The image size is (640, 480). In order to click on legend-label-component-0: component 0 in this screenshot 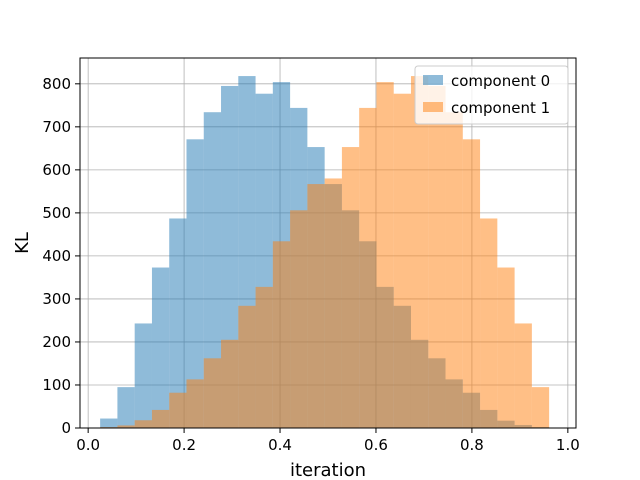, I will do `click(500, 81)`.